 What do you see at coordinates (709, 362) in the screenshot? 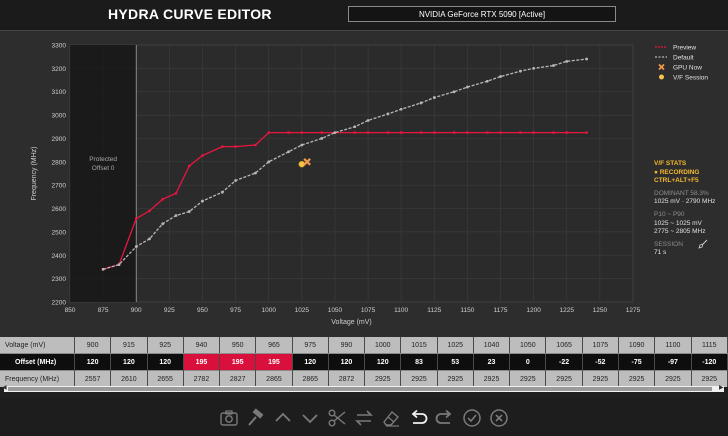
I see `offset-cell: -120` at bounding box center [709, 362].